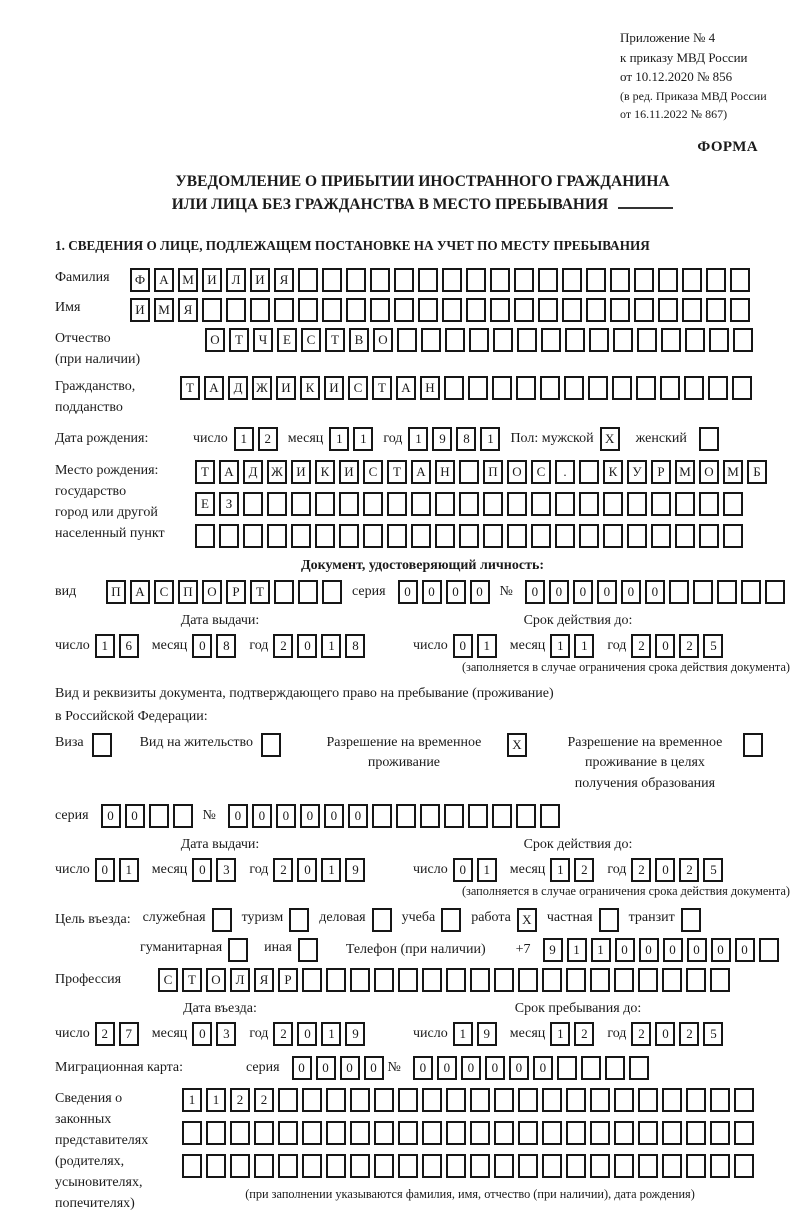 This screenshot has width=800, height=1214. I want to click on char-cell: Ф, so click(140, 280).